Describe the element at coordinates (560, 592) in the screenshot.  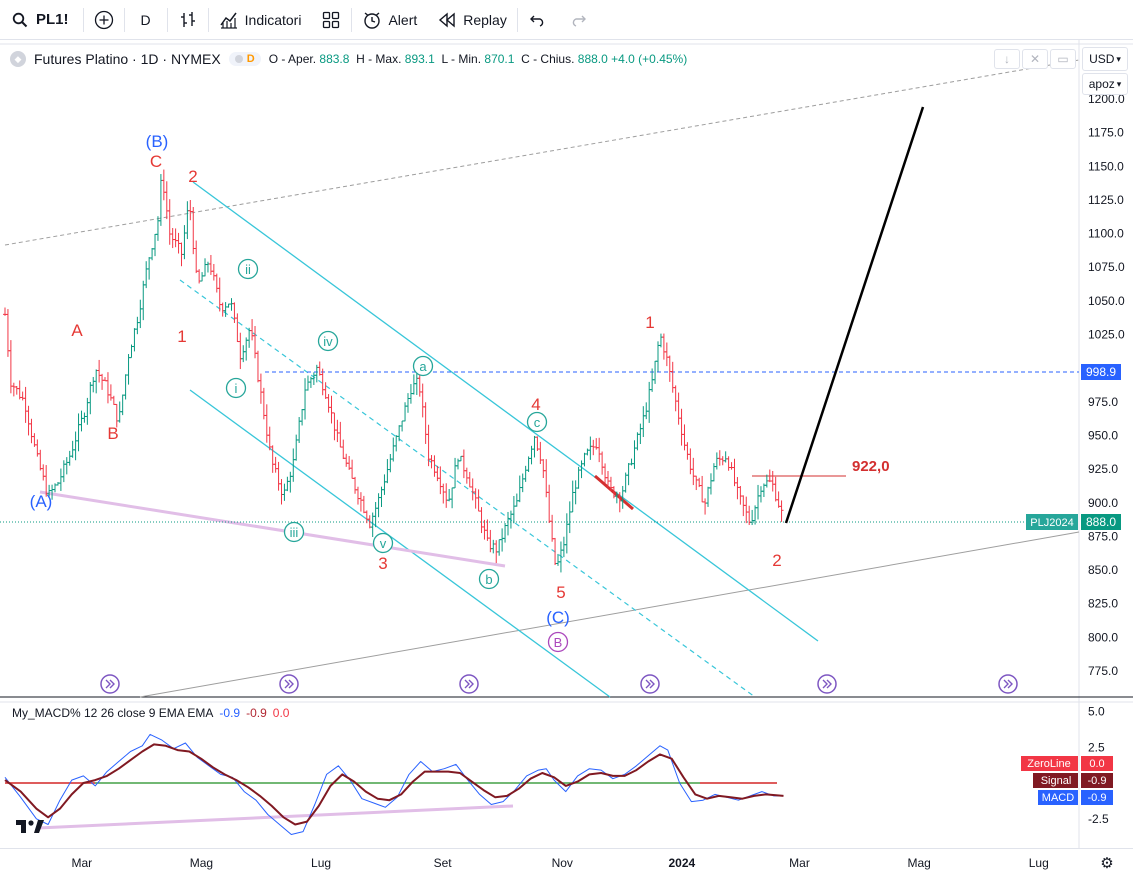
I see `wave-label: 5` at that location.